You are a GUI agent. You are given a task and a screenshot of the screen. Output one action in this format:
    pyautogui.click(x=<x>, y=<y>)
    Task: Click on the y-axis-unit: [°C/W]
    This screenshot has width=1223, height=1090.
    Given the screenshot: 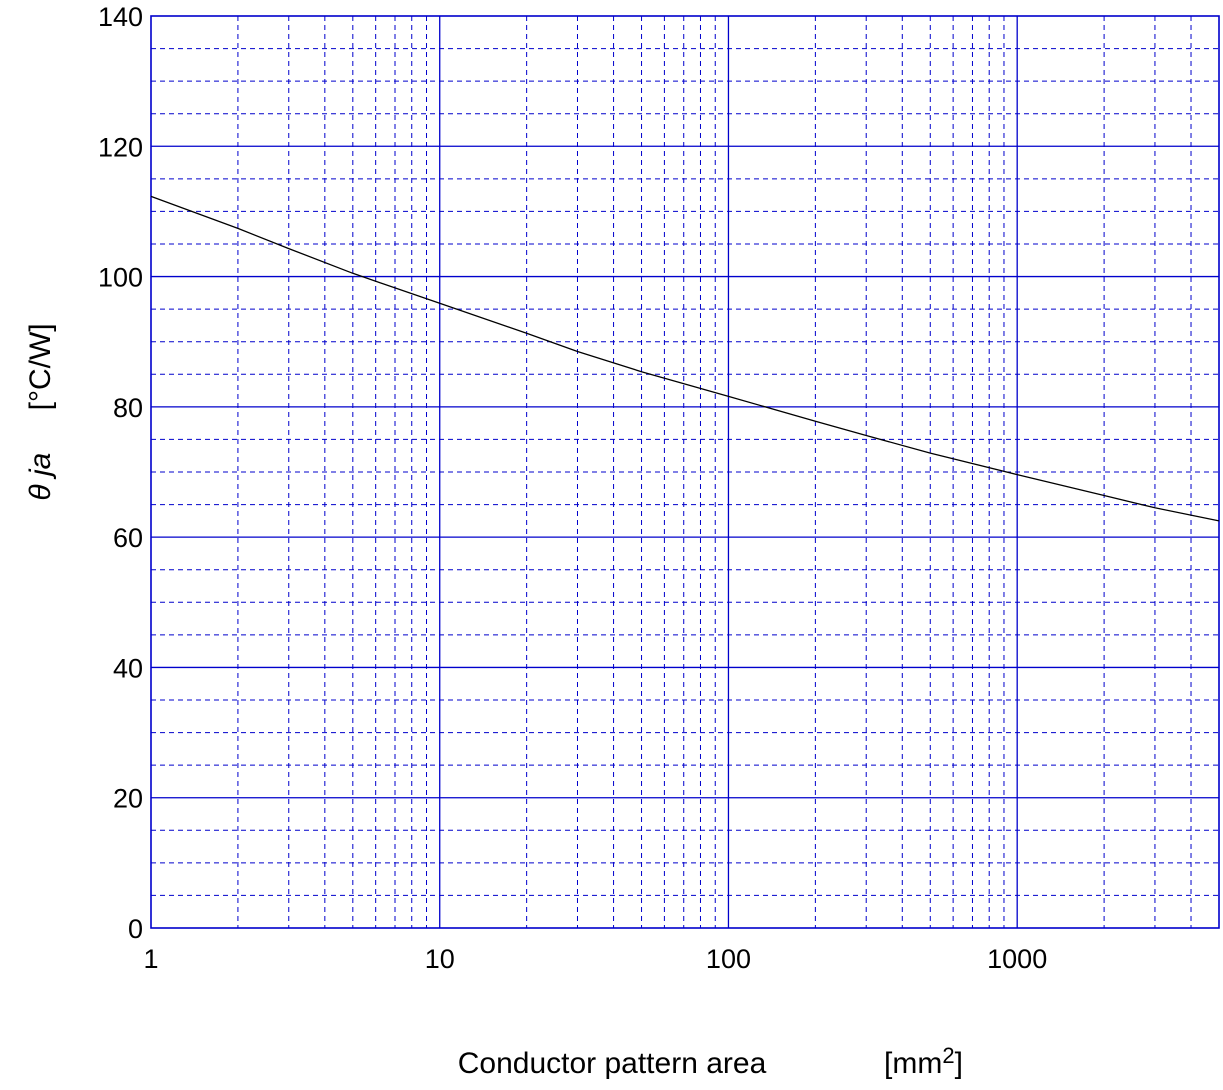 What is the action you would take?
    pyautogui.click(x=40, y=366)
    